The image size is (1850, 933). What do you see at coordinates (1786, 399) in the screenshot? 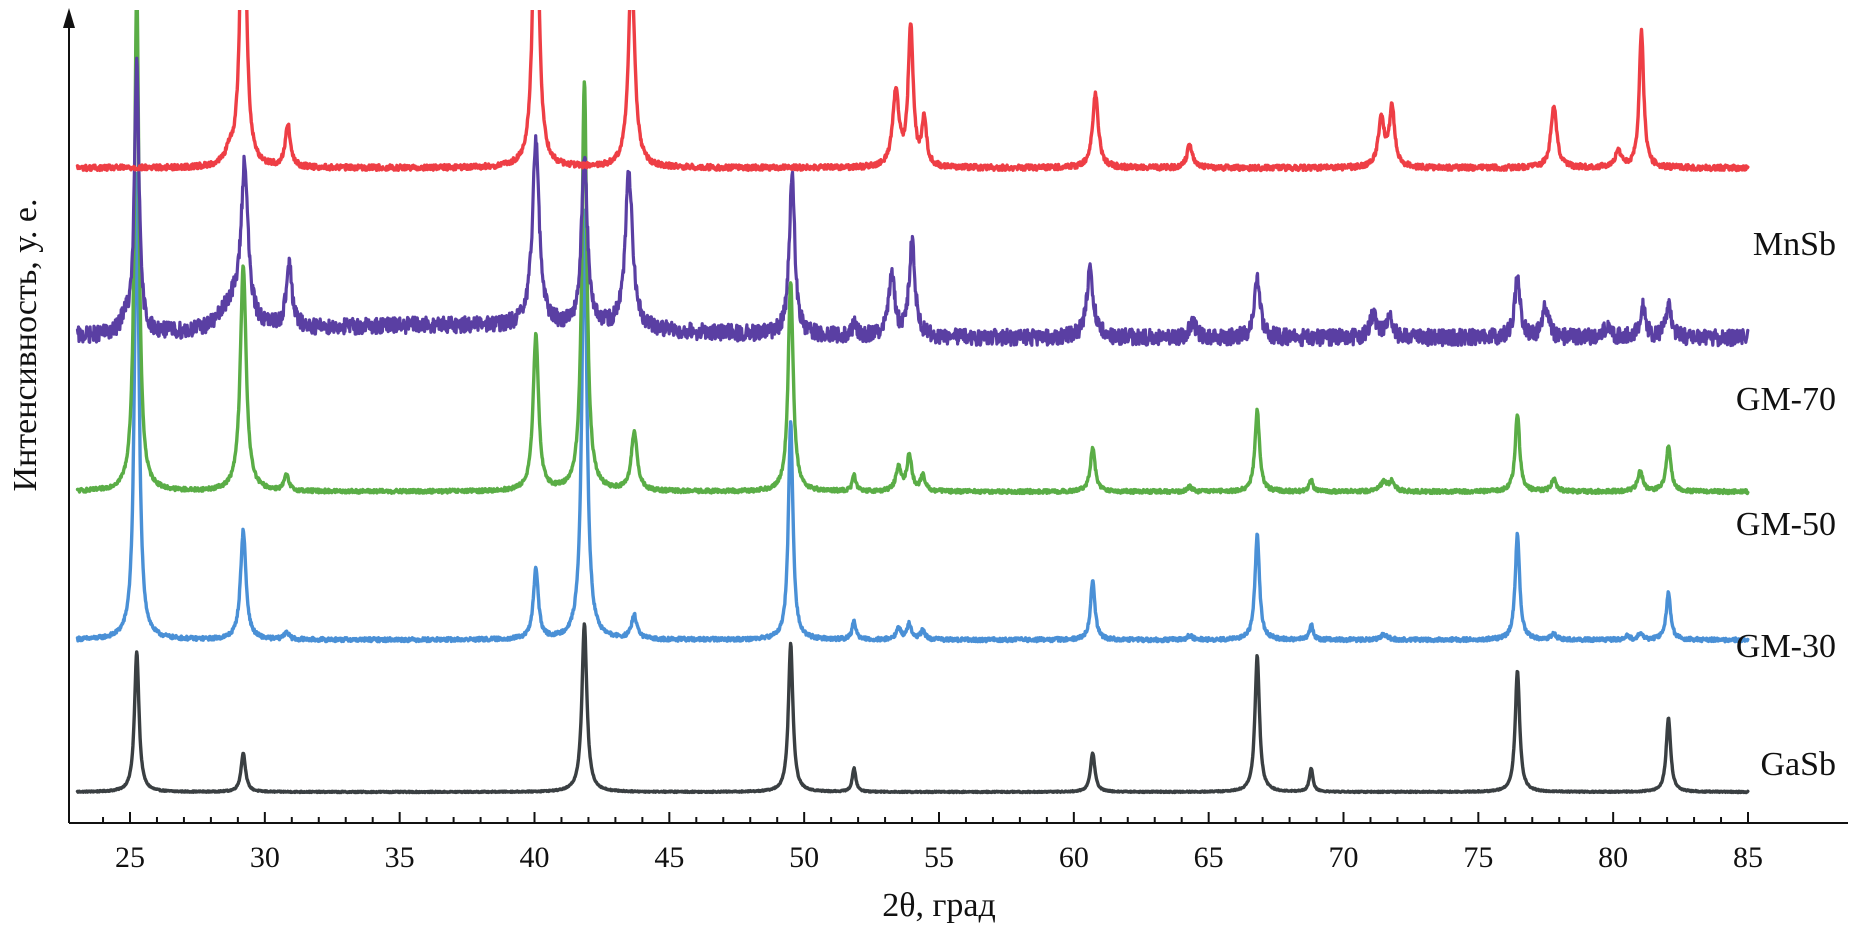
I see `series-label-gm-70: GM-70` at bounding box center [1786, 399].